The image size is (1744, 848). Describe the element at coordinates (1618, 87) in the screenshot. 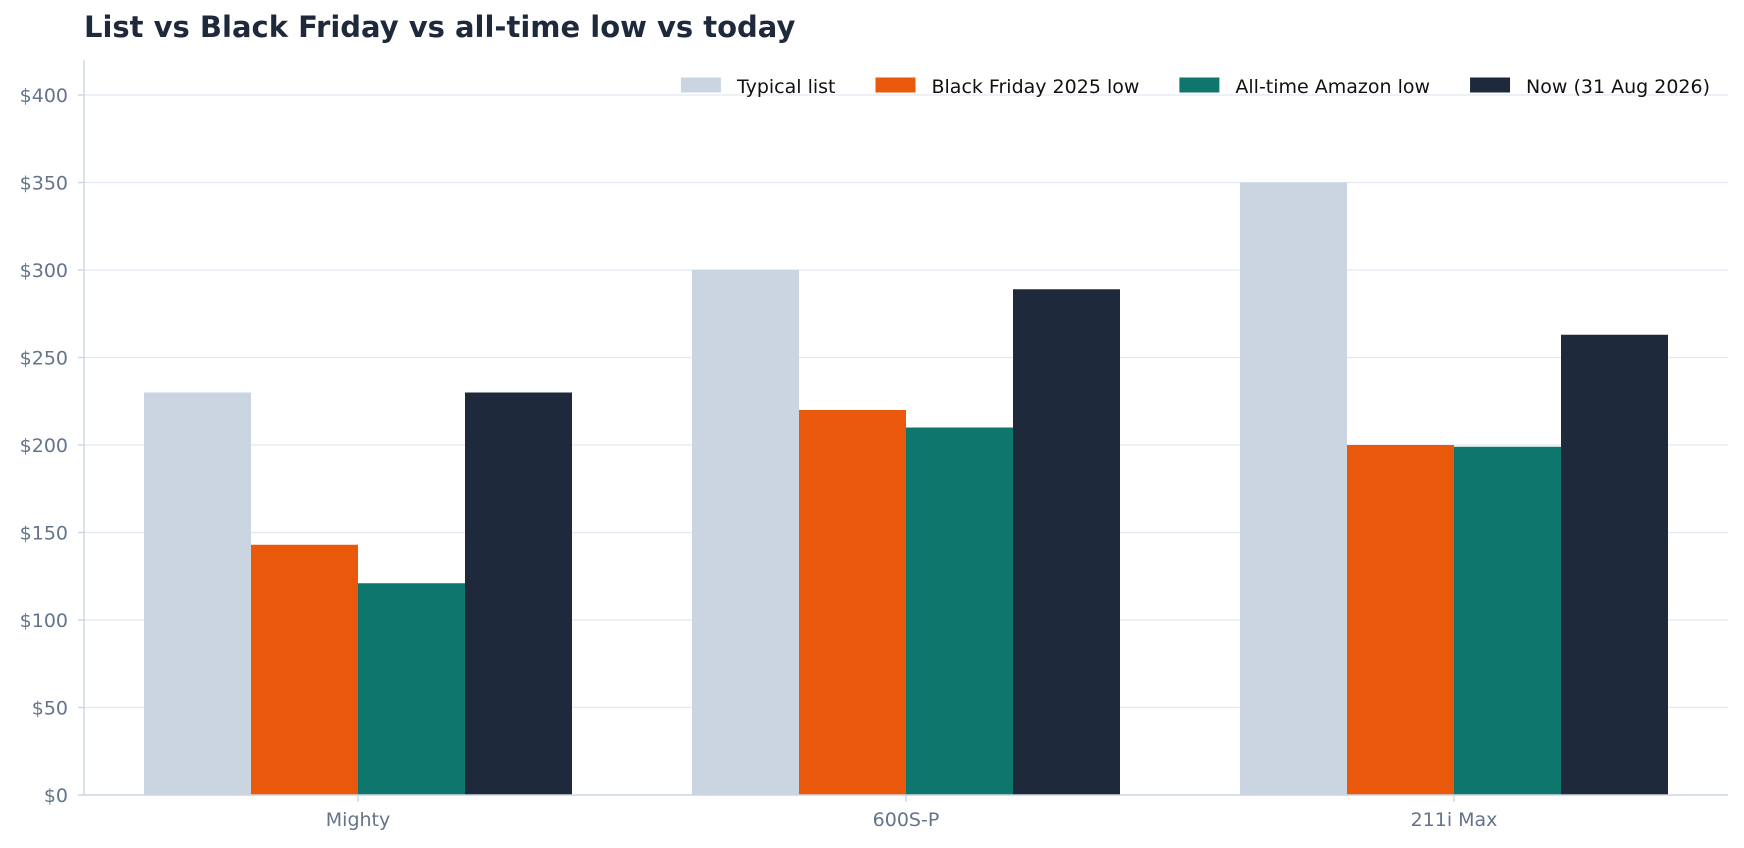

I see `legend-label: Now (31 Aug 2026)` at that location.